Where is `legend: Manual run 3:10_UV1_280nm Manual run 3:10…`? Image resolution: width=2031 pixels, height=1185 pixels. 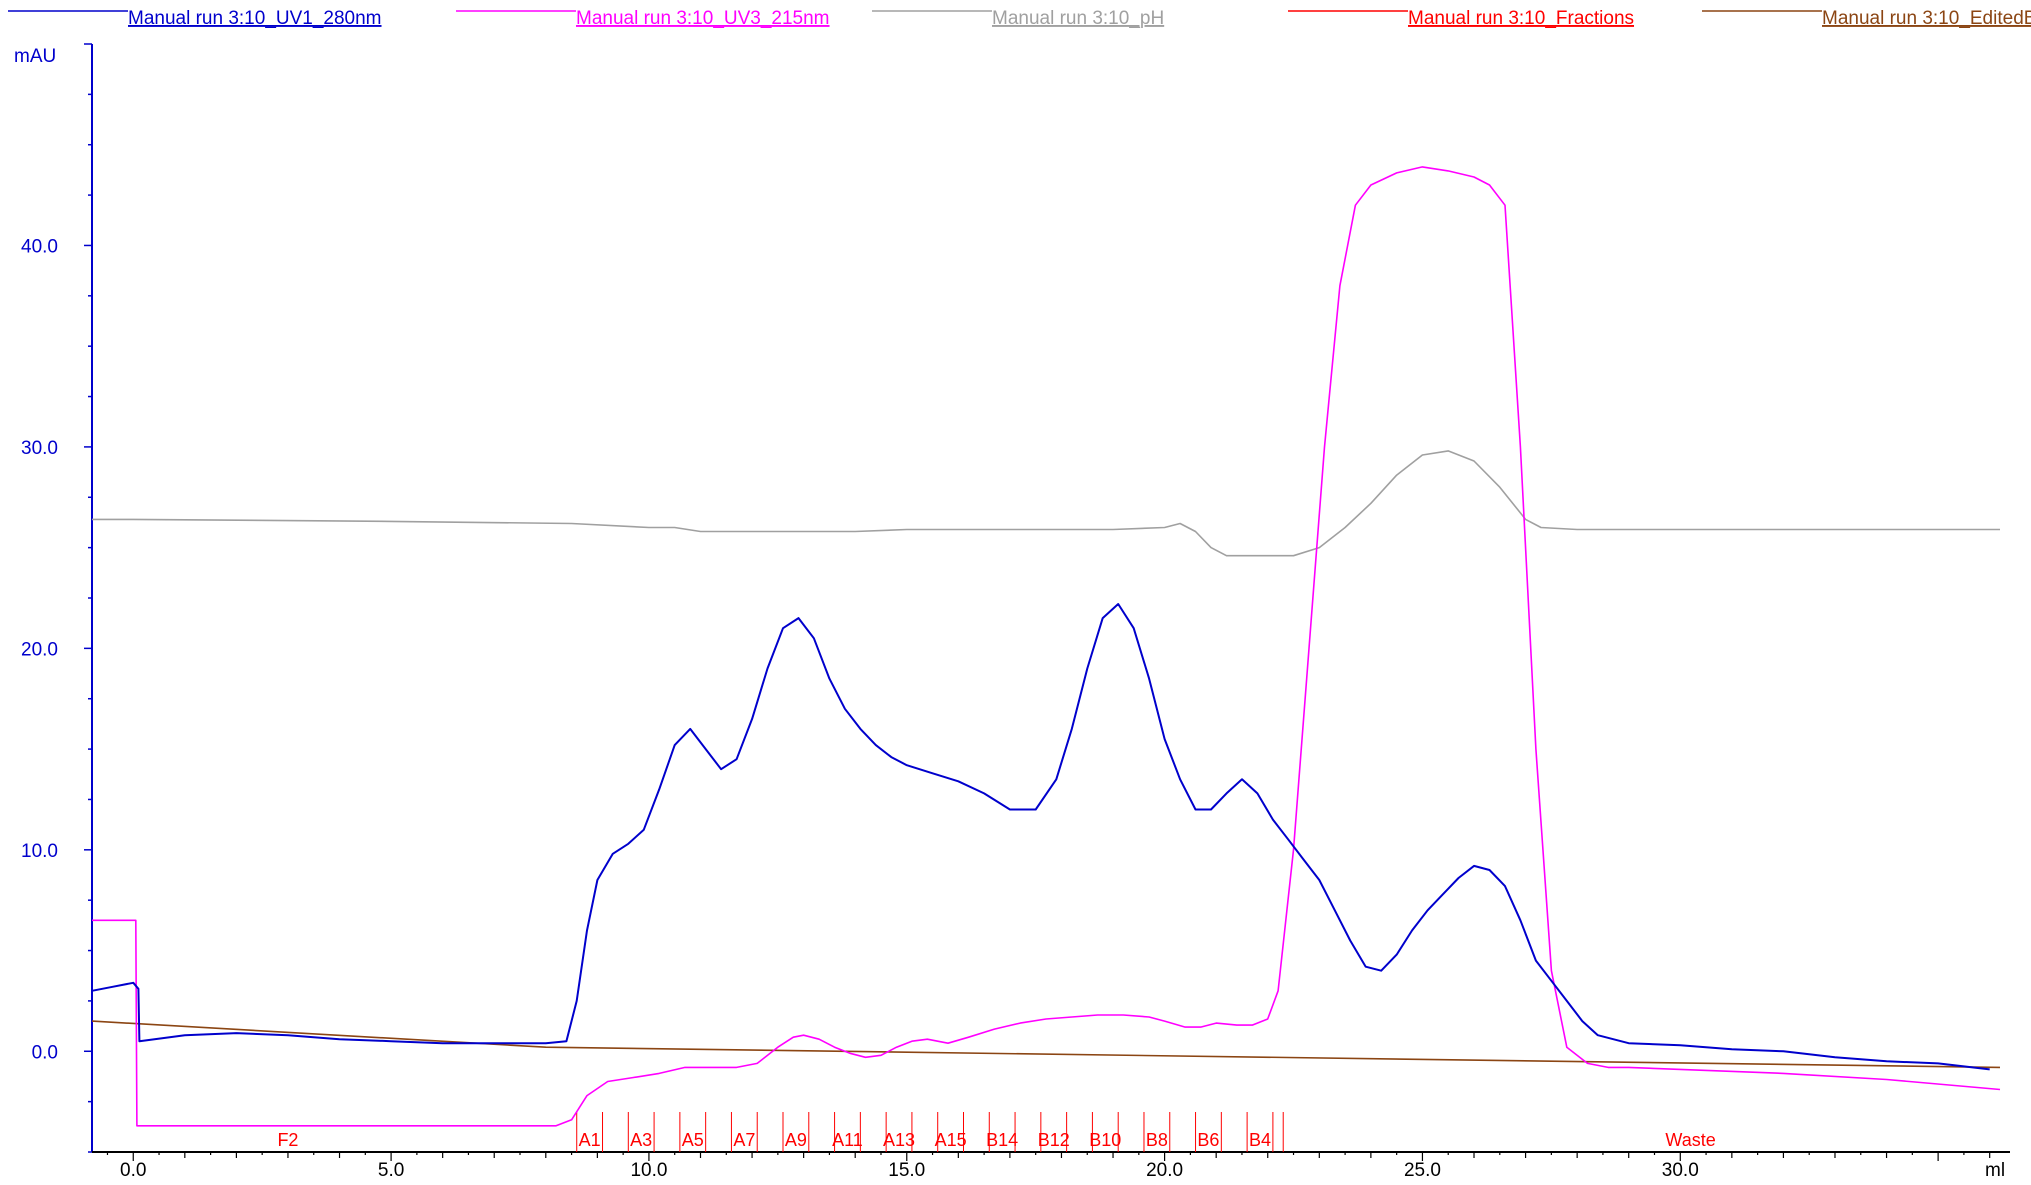
legend: Manual run 3:10_UV1_280nm Manual run 3:10… is located at coordinates (1019, 18).